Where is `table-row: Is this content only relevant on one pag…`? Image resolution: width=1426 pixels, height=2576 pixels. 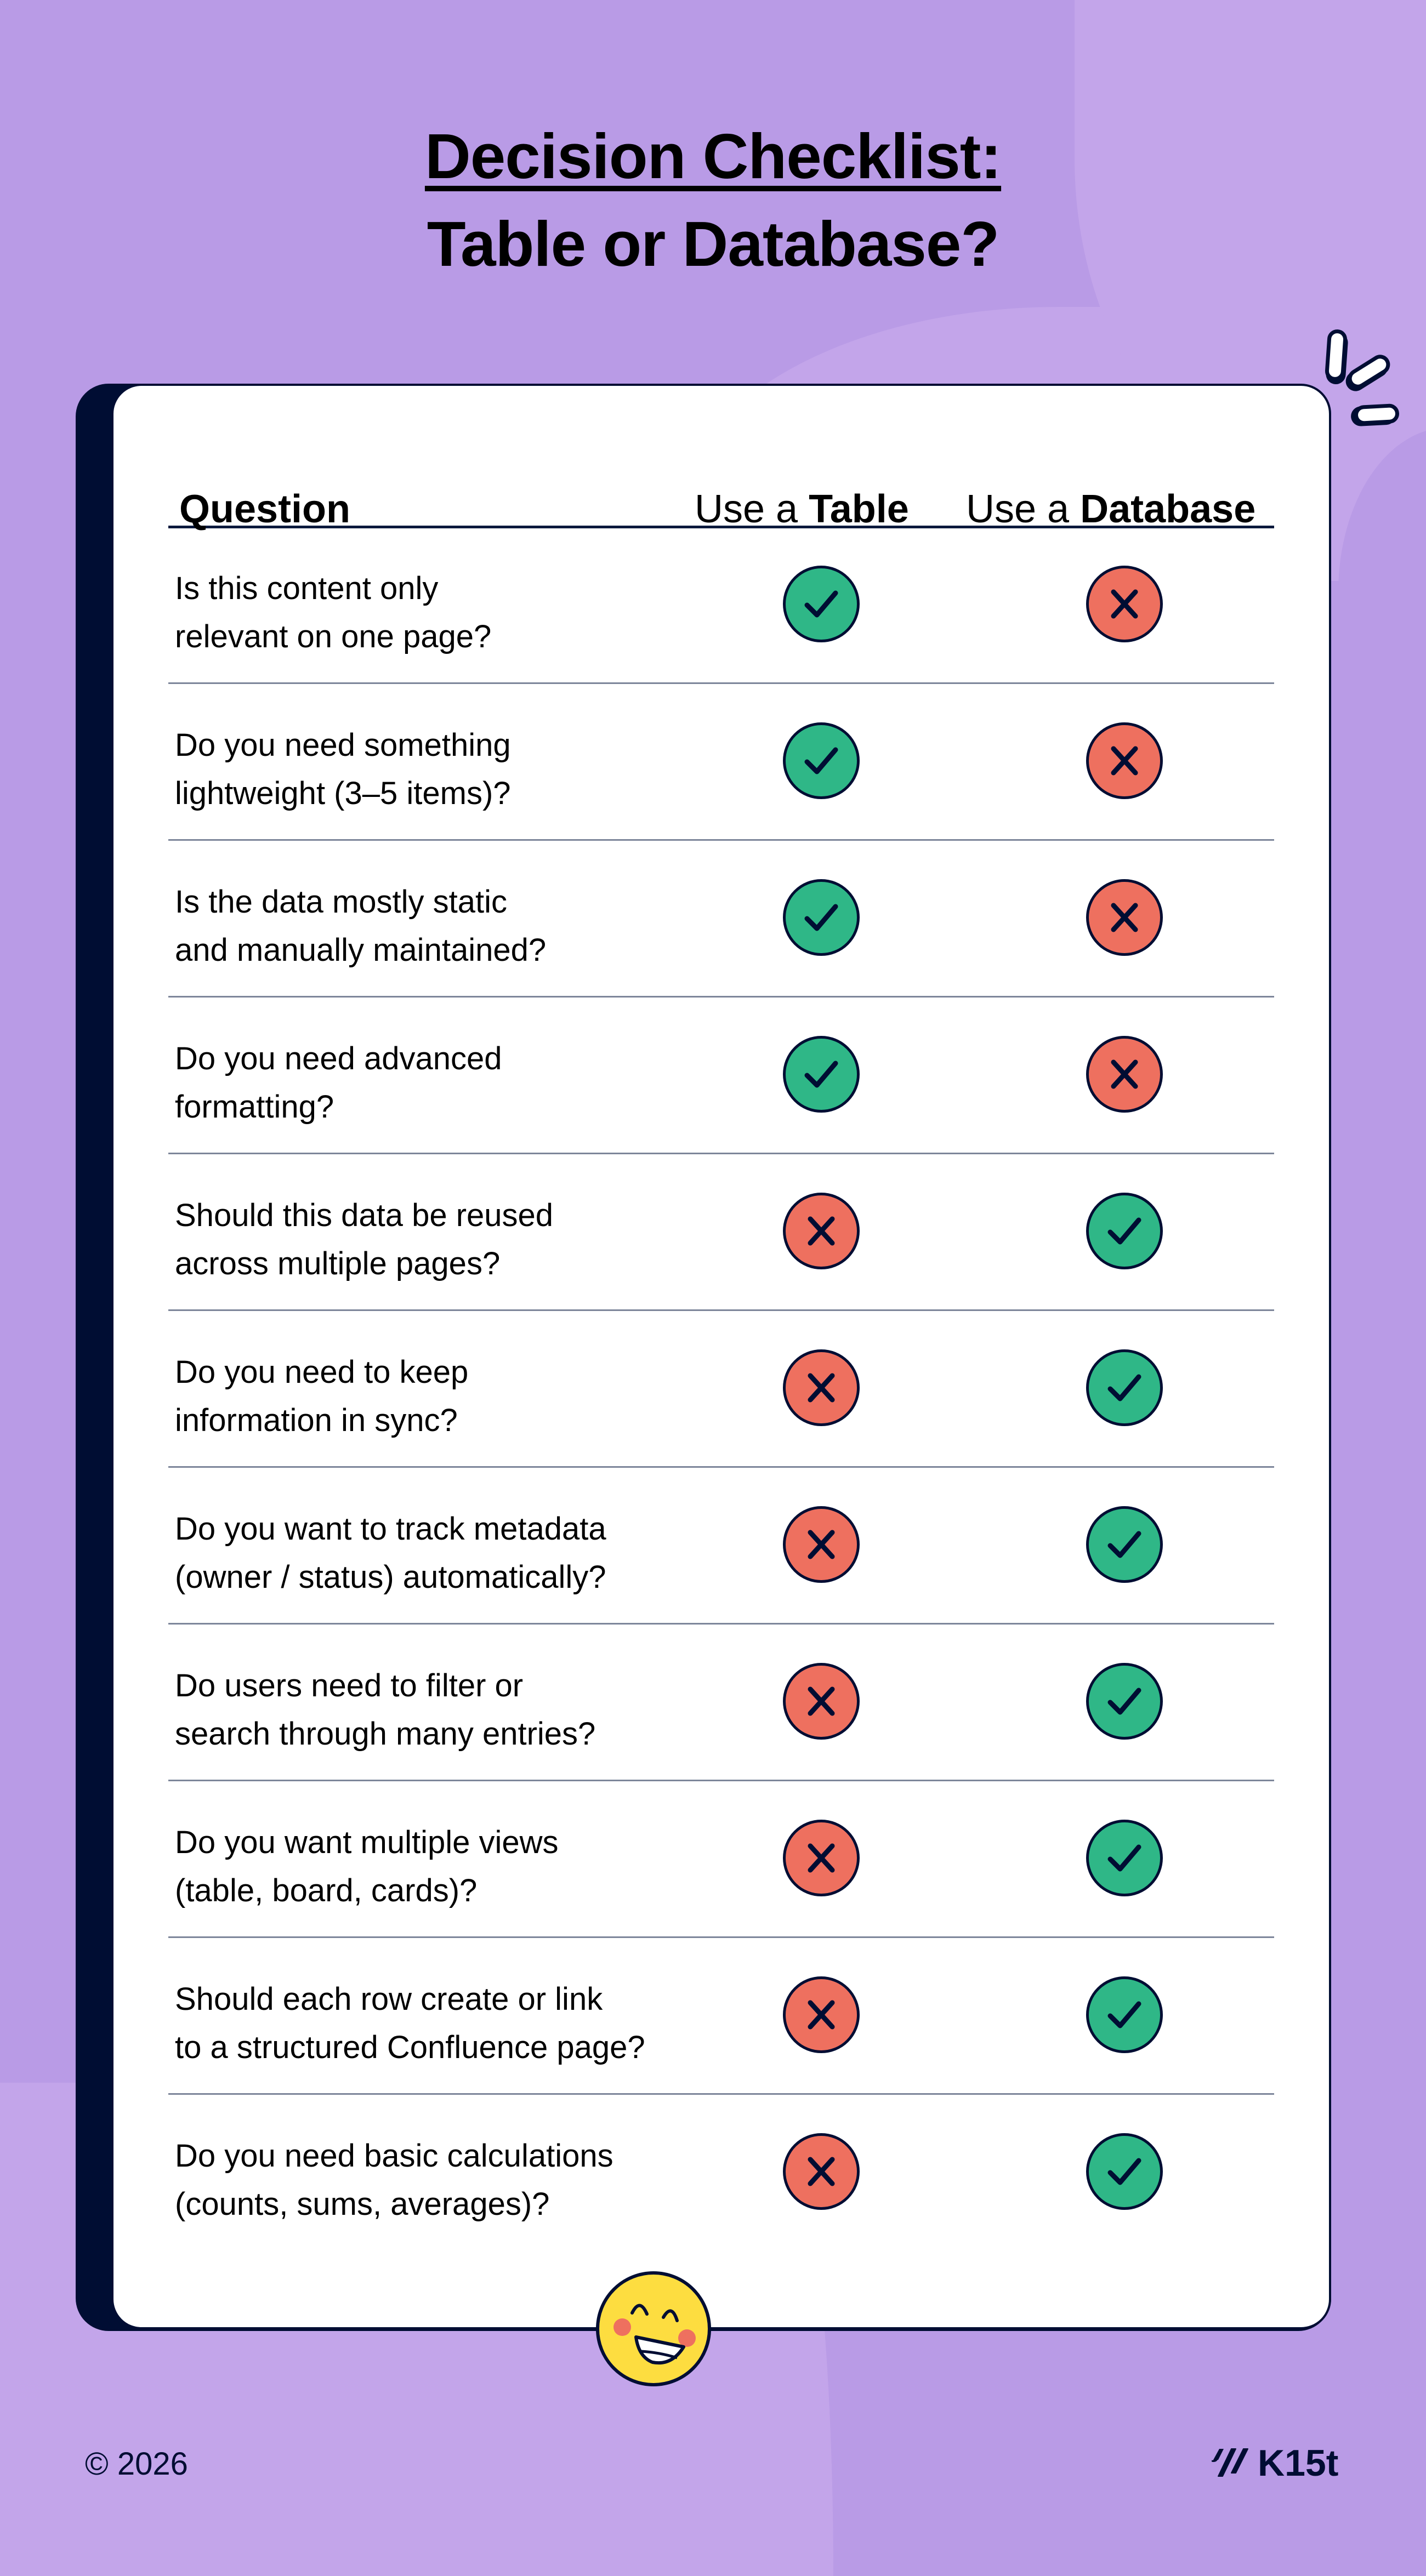
table-row: Is this content only relevant on one pag… is located at coordinates (721, 605).